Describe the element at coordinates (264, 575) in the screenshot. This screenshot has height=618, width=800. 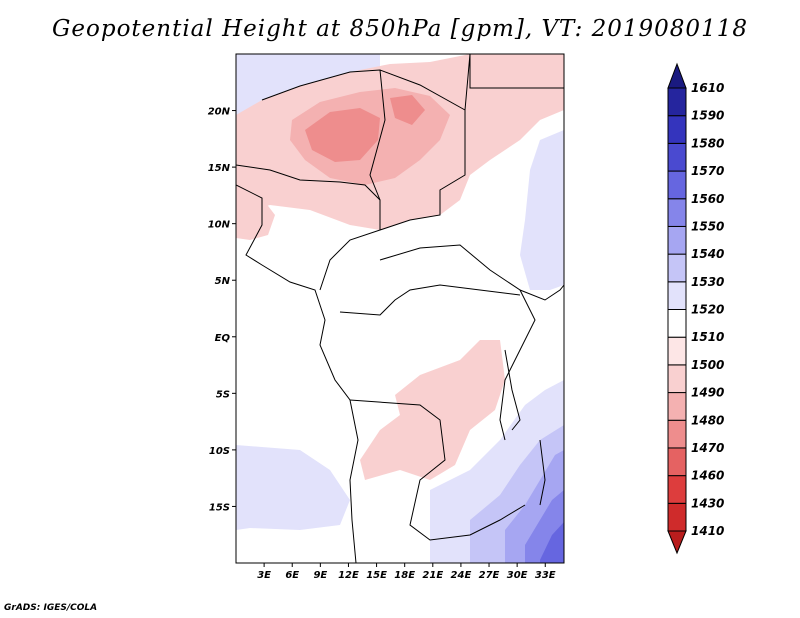
I see `x-tick-label: 3E` at that location.